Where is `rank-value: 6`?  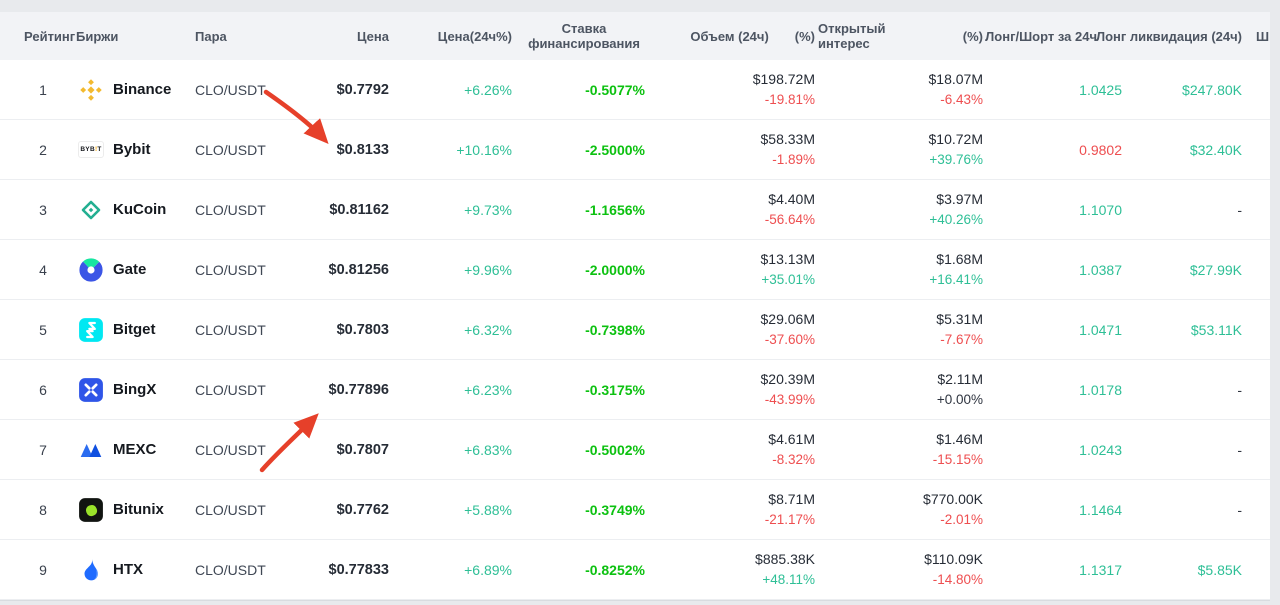 rank-value: 6 is located at coordinates (43, 389).